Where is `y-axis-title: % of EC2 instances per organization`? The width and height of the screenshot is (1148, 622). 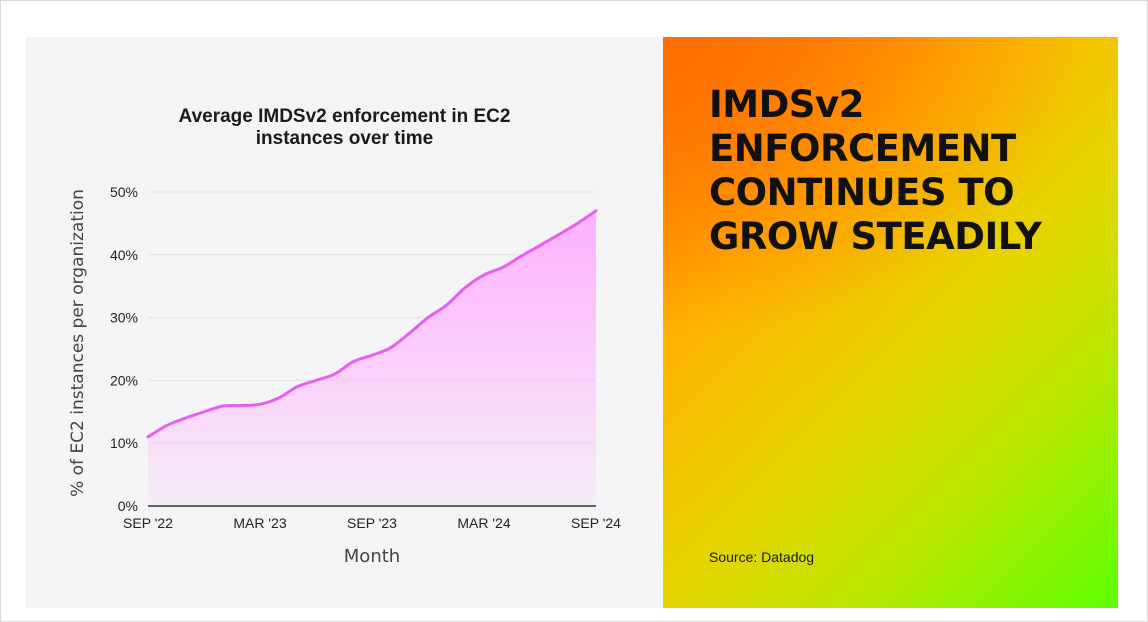
y-axis-title: % of EC2 instances per organization is located at coordinates (78, 343).